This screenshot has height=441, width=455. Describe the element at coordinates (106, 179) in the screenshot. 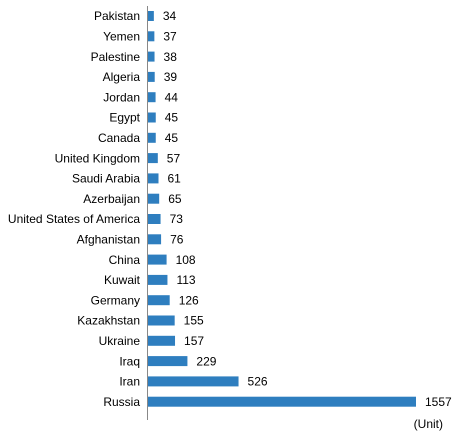

I see `category-label-saudi-arabia: Saudi Arabia` at that location.